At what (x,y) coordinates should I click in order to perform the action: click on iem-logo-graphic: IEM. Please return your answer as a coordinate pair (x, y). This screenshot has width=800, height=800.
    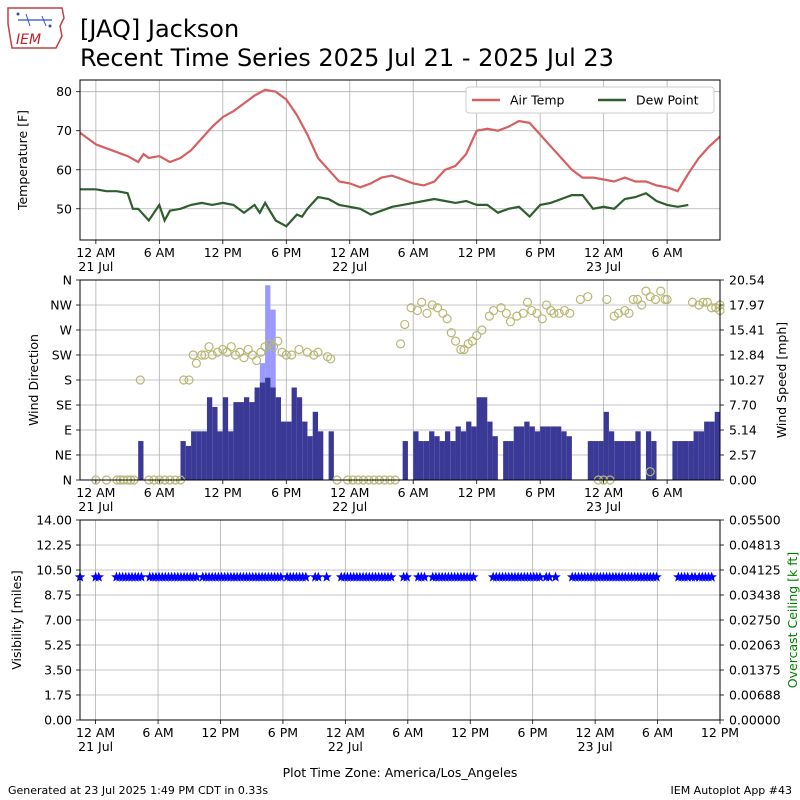
    Looking at the image, I should click on (36, 28).